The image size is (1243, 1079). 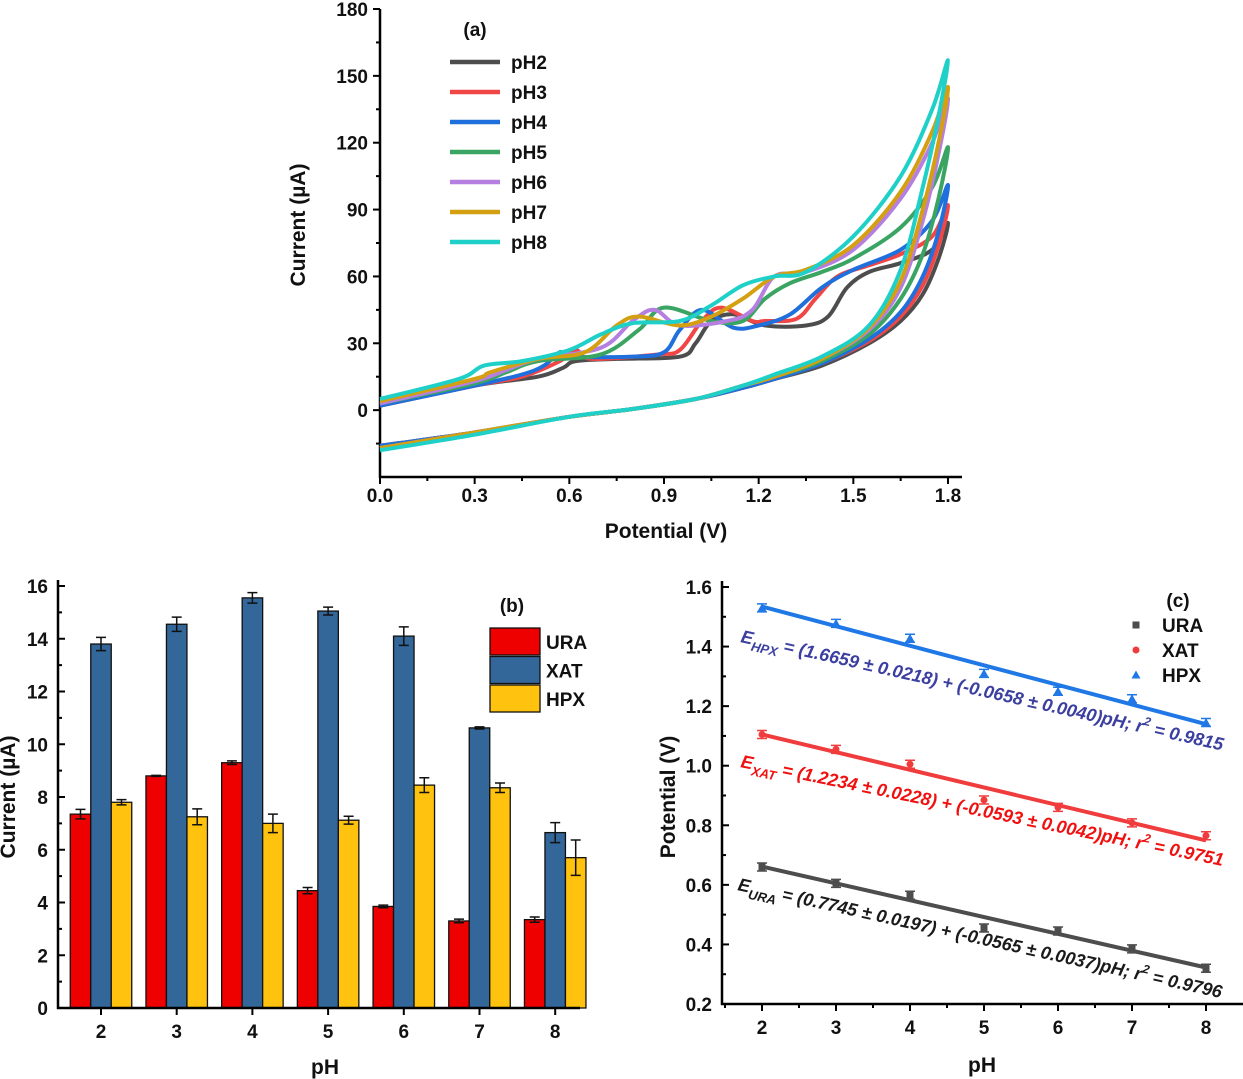 I want to click on y-tick-label: 120, so click(x=352, y=144).